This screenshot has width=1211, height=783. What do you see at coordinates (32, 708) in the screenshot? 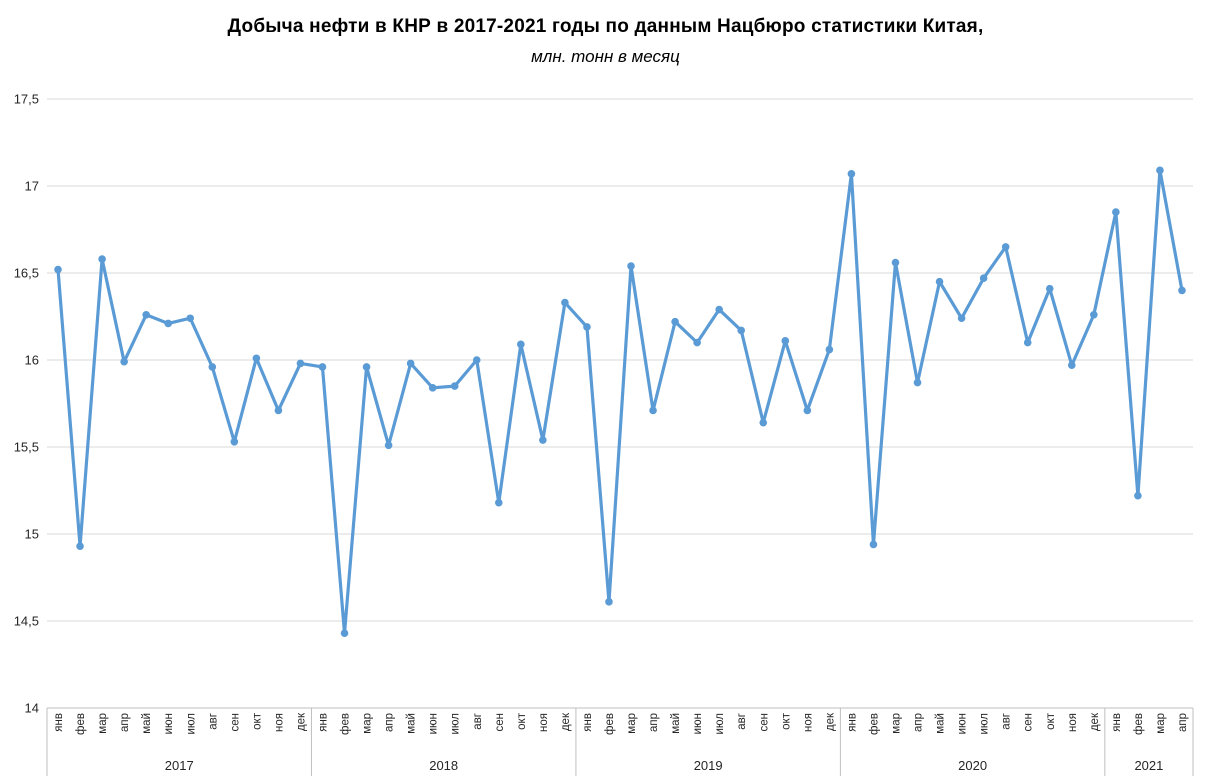
I see `y-axis-tick-label: 14` at bounding box center [32, 708].